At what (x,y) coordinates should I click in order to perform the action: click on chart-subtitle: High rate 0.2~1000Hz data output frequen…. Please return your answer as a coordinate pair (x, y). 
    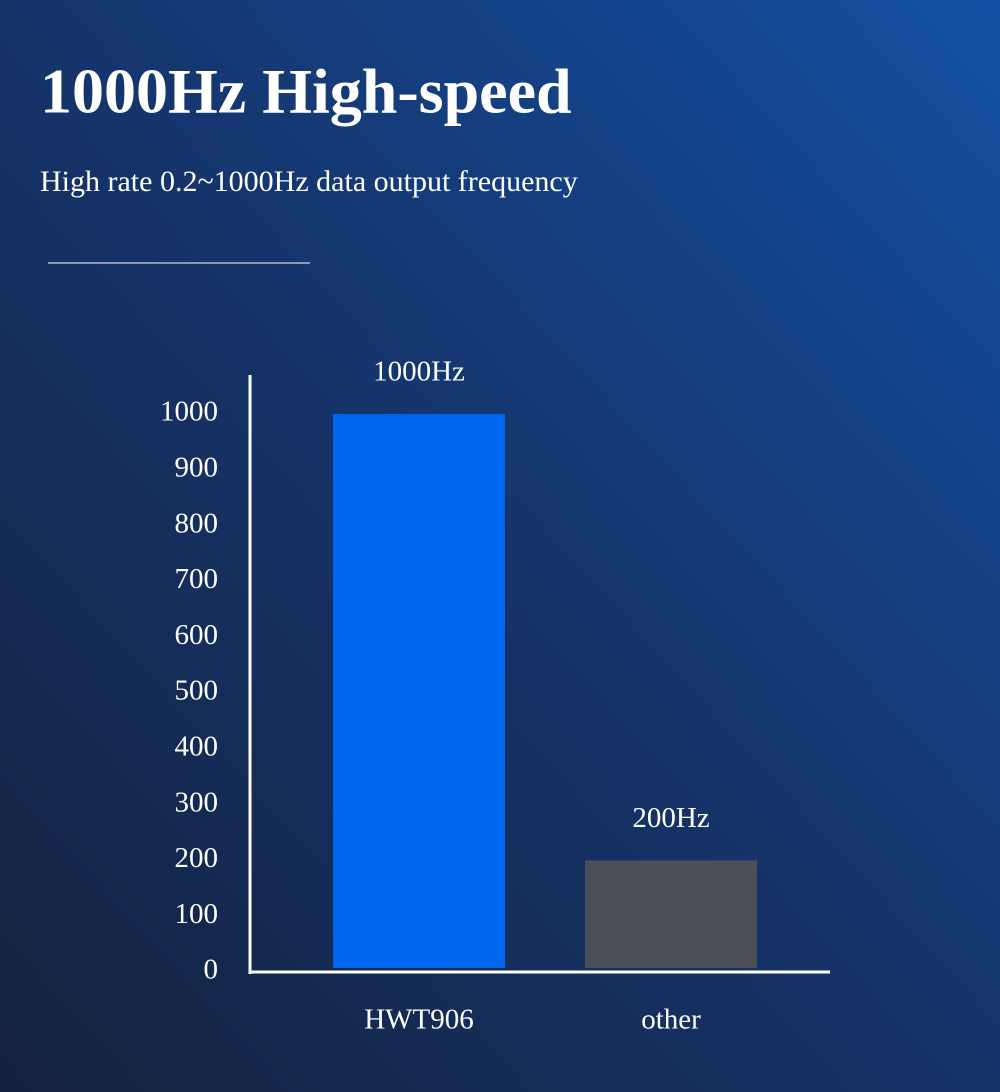
    Looking at the image, I should click on (309, 181).